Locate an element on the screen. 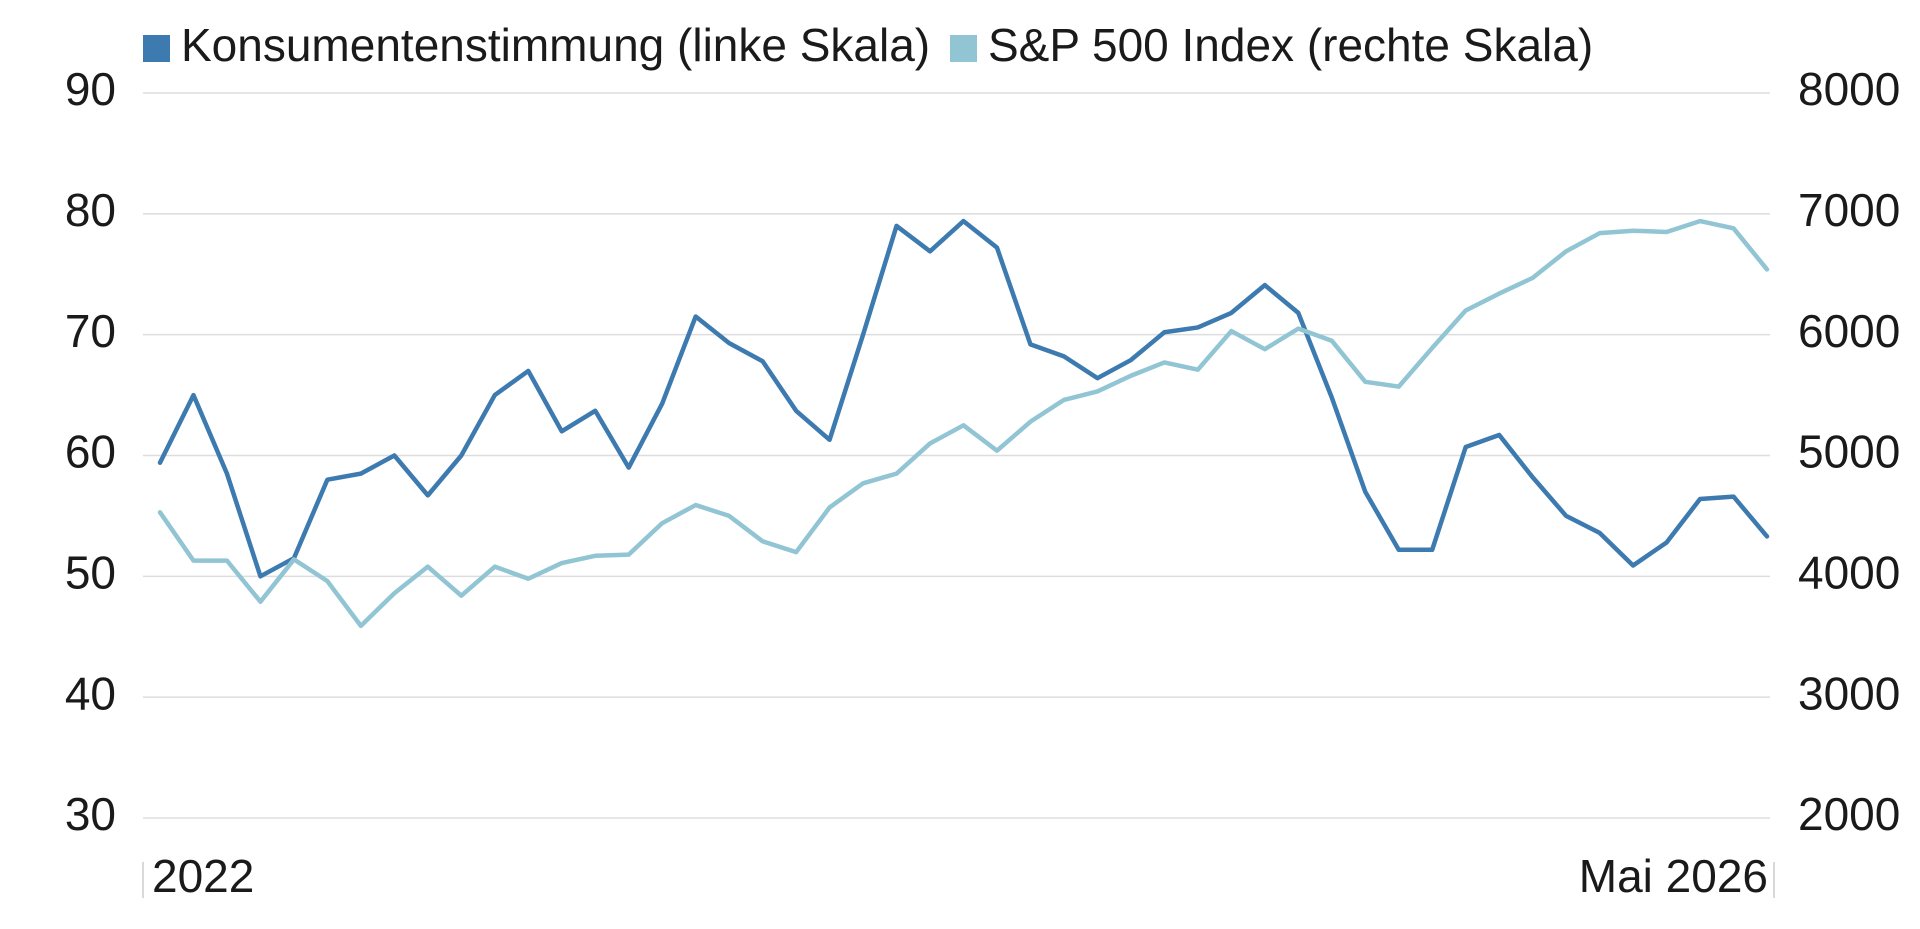 This screenshot has height=929, width=1920. x-tick-label: Mai 2026 is located at coordinates (1673, 876).